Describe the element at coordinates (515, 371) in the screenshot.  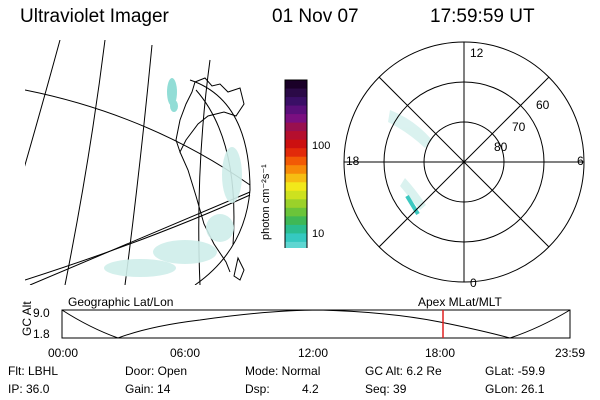
I see `info-glat: GLat: -59.9` at that location.